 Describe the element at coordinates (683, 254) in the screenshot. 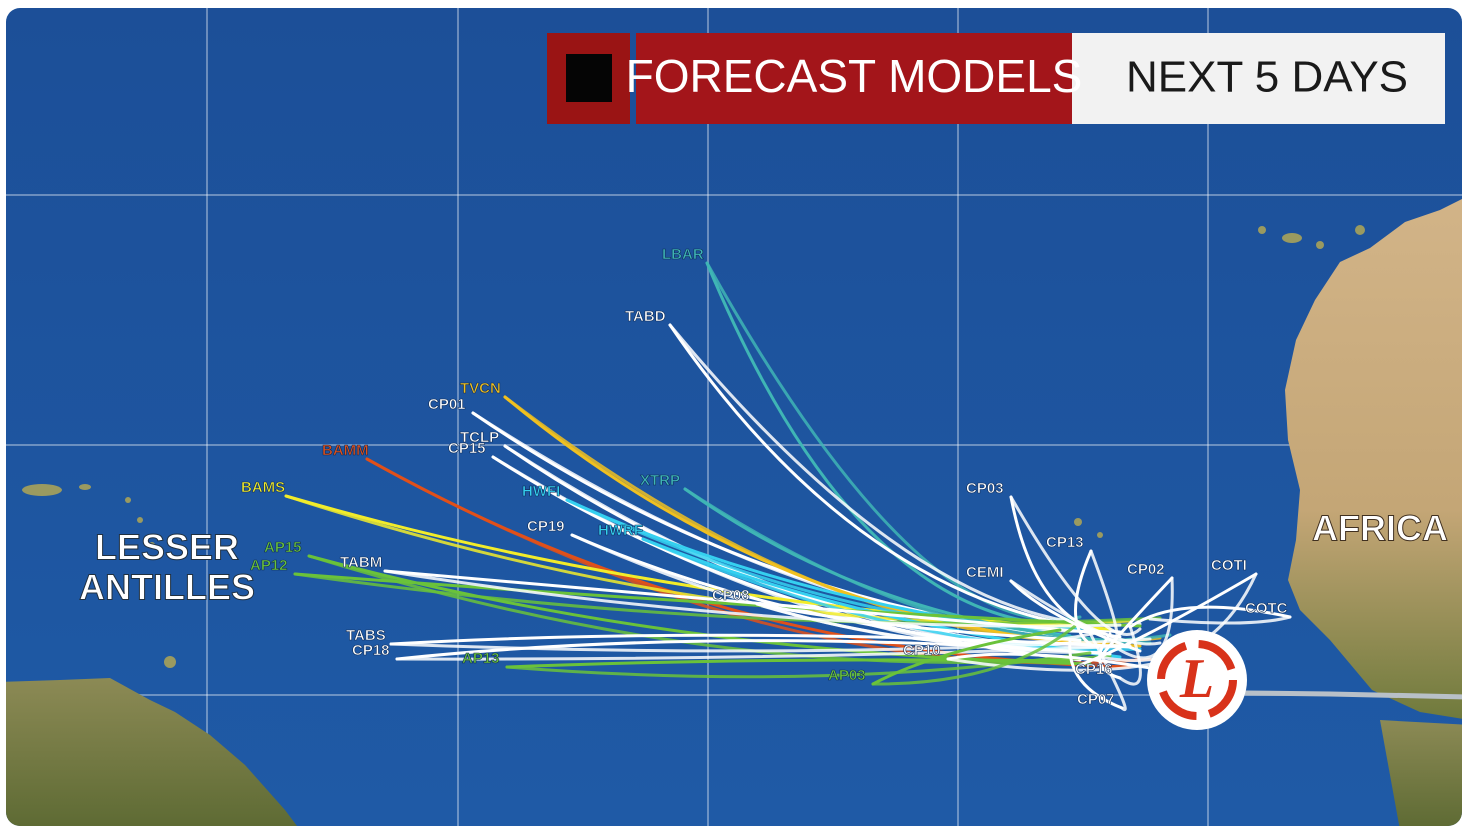

I see `model-label: LBAR` at that location.